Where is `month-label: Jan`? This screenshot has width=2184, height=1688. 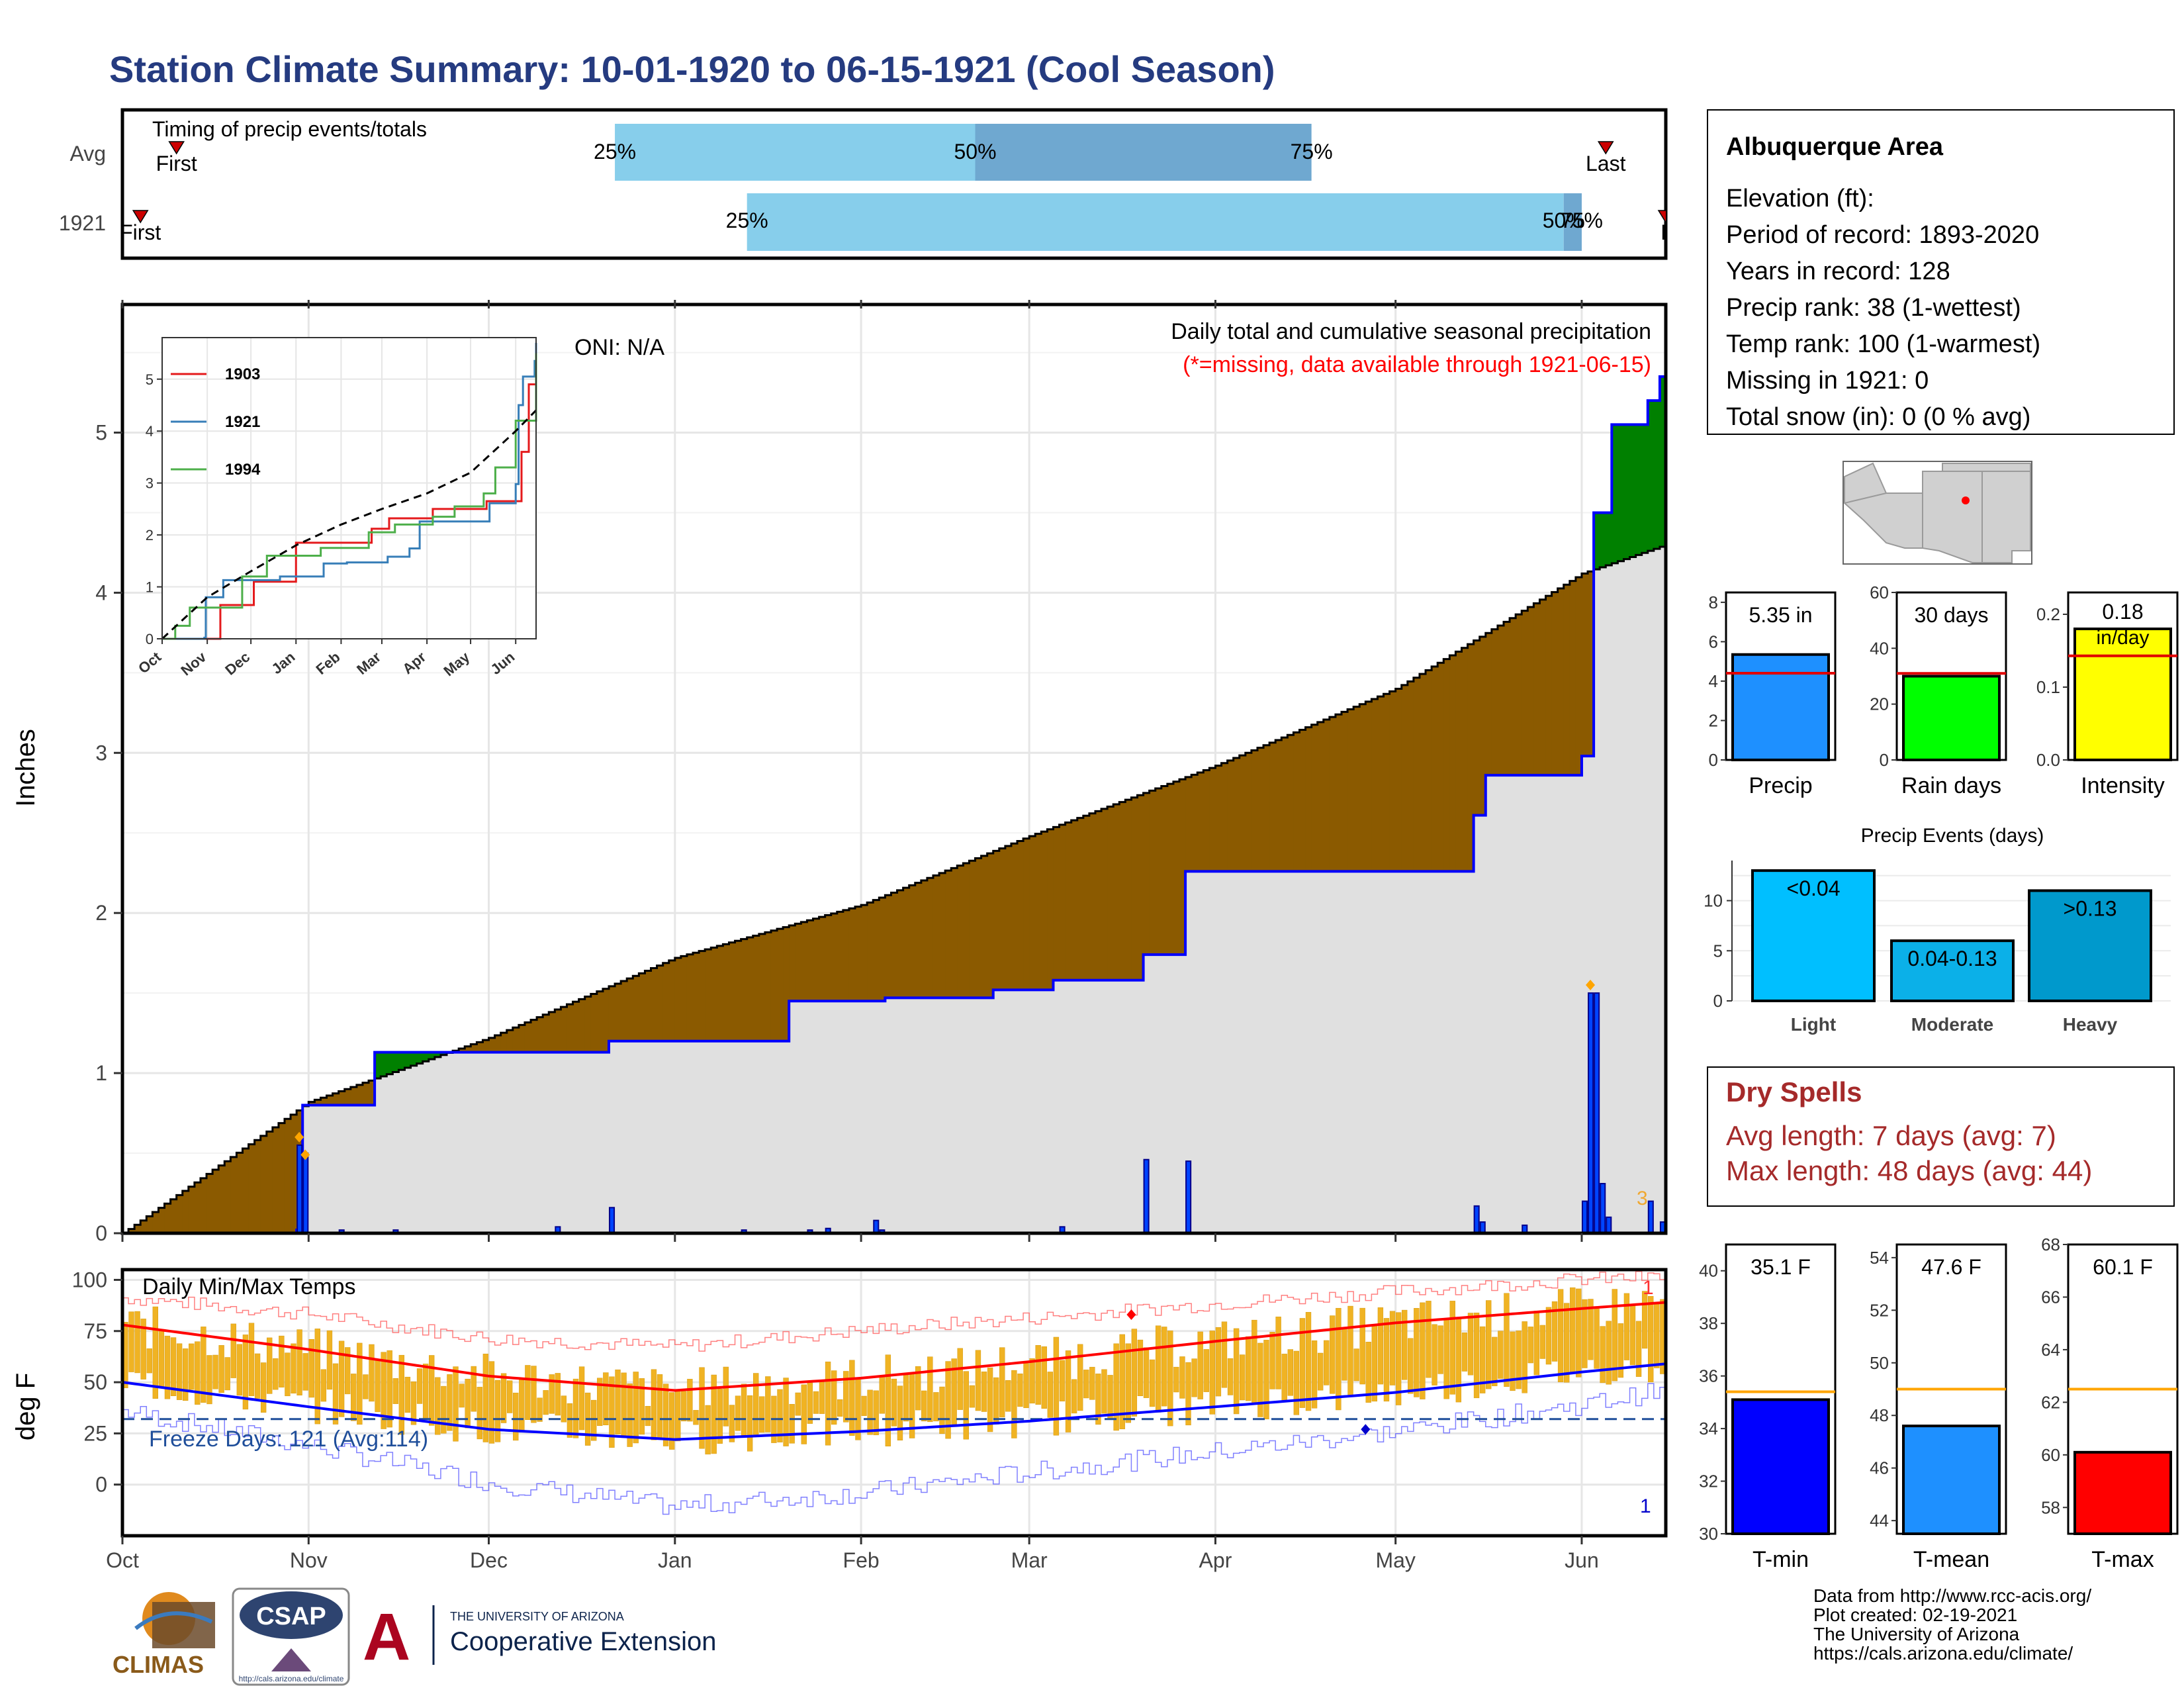 month-label: Jan is located at coordinates (675, 1560).